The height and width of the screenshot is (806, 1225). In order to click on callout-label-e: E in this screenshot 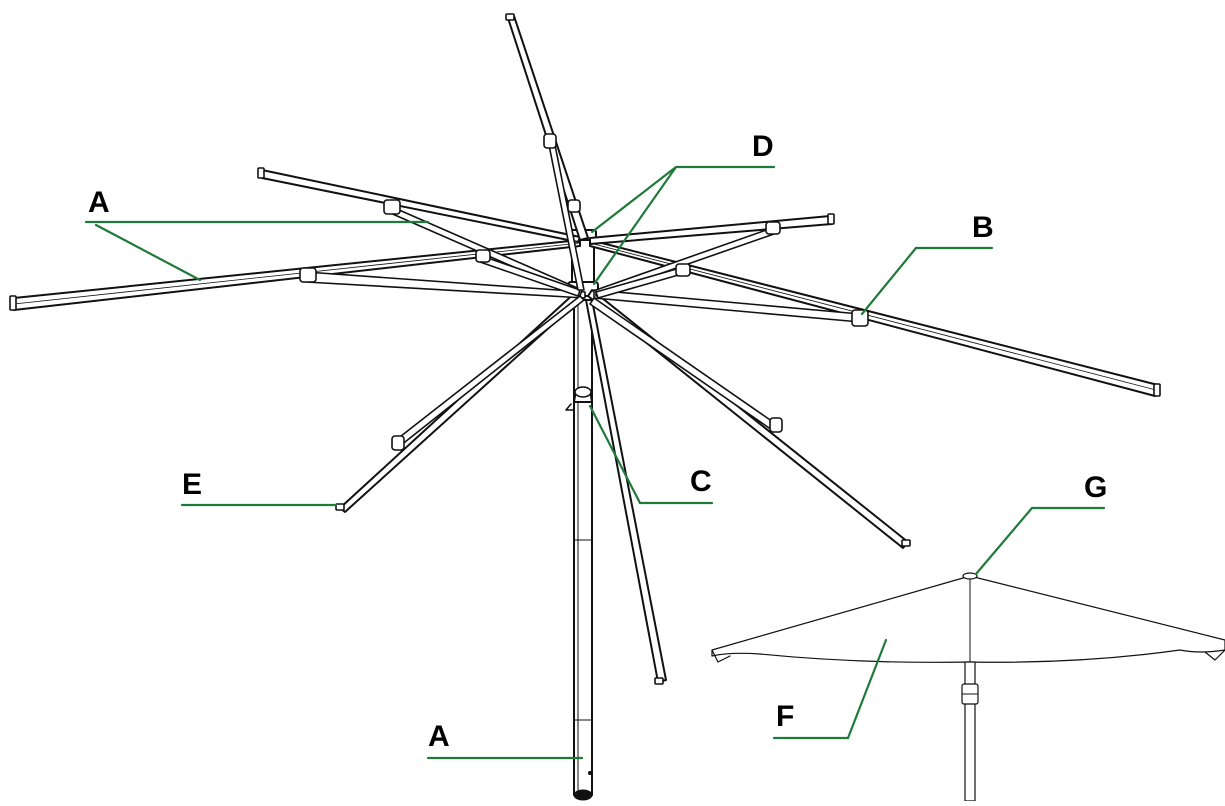, I will do `click(192, 484)`.